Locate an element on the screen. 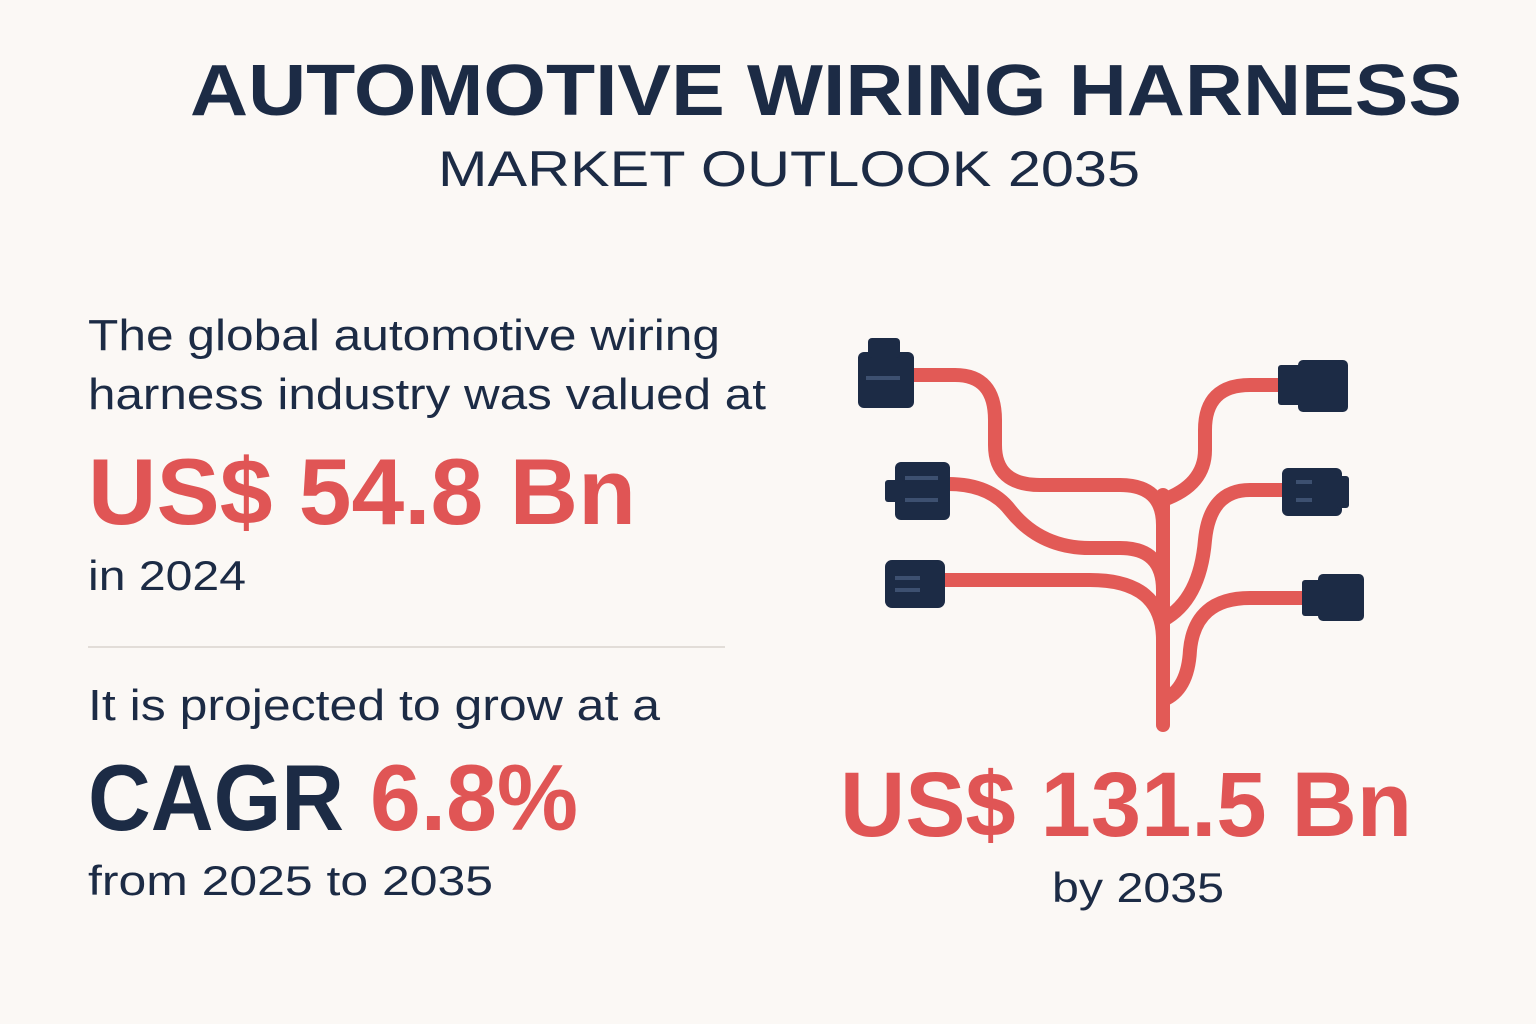 The image size is (1536, 1024). forecast-value: US$ 131.5 Bn is located at coordinates (1126, 805).